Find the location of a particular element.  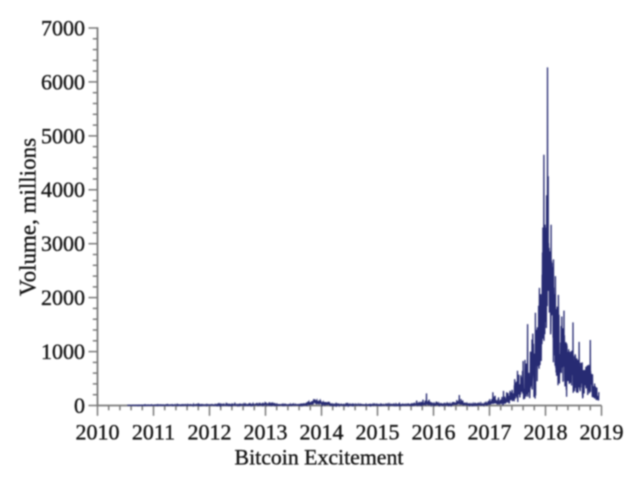

svg-text: 1000 is located at coordinates (63, 351).